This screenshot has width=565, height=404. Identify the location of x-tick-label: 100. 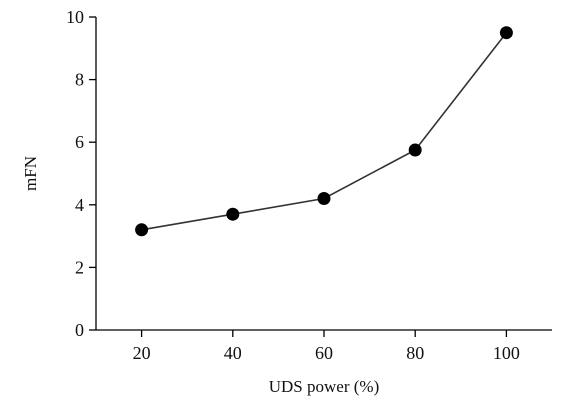
(506, 353).